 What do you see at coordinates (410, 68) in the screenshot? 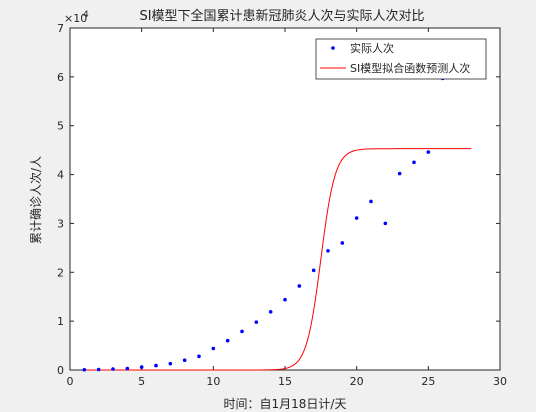
I see `legend-label-model: SI模型拟合函数预测人次` at bounding box center [410, 68].